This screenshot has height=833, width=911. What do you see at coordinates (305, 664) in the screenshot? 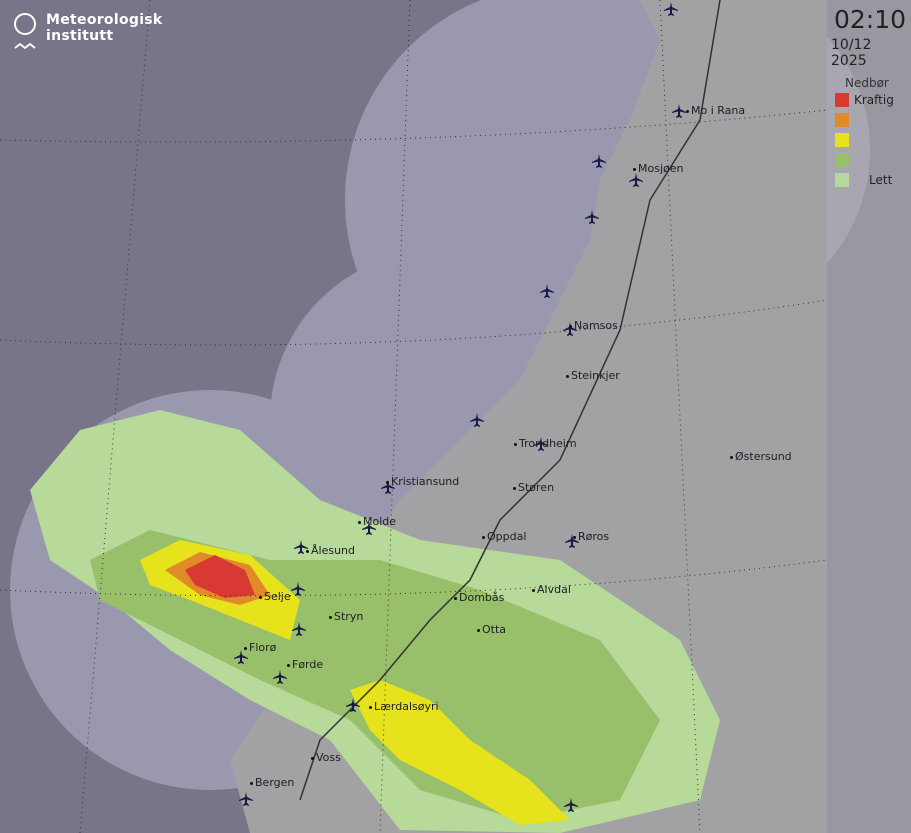
I see `place-label: Førde` at bounding box center [305, 664].